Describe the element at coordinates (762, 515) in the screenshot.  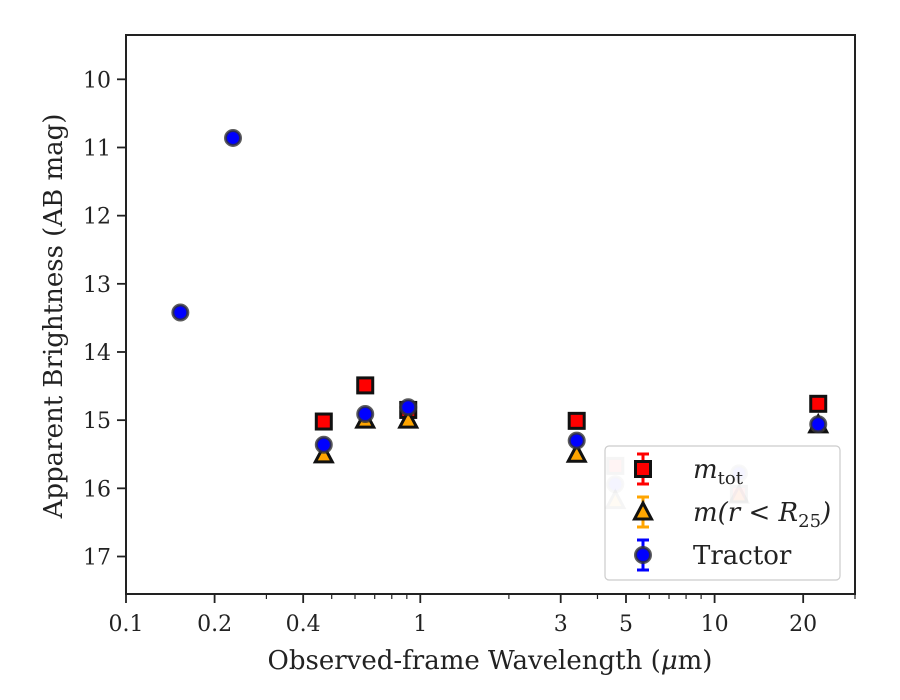
I see `legend-label: m(r < R25)` at that location.